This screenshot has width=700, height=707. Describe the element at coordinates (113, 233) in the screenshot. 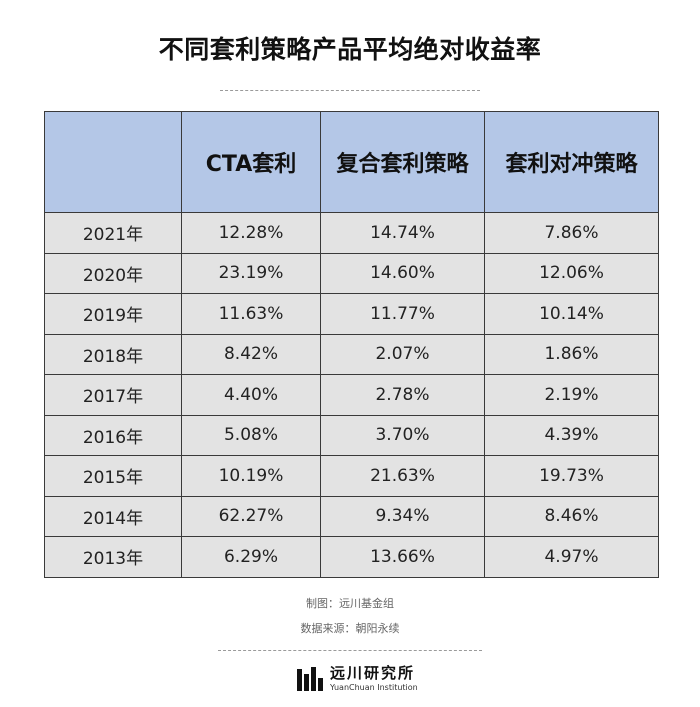

I see `year-cell: 2021年` at that location.